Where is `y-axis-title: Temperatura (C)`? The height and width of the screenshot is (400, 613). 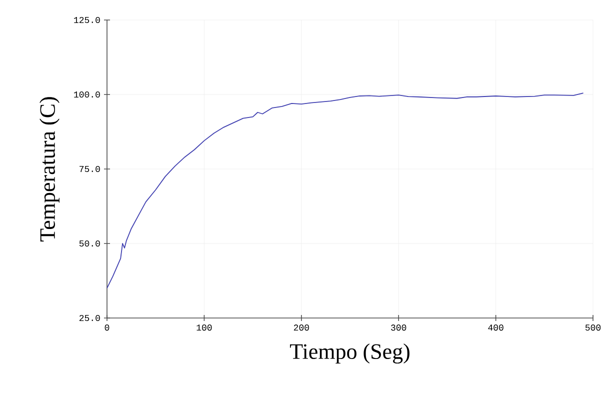
y-axis-title: Temperatura (C) is located at coordinates (50, 169).